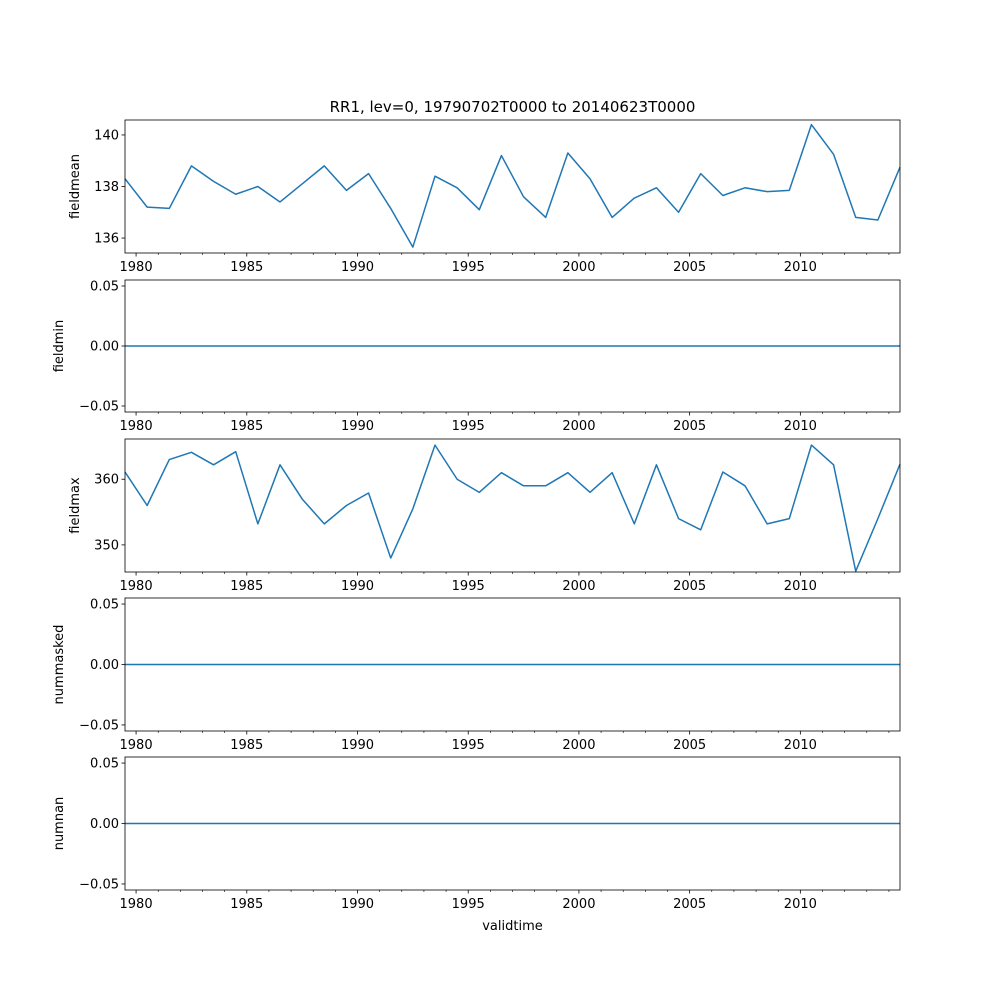  I want to click on panel-numnan-x-tick-label: 1985, so click(246, 904).